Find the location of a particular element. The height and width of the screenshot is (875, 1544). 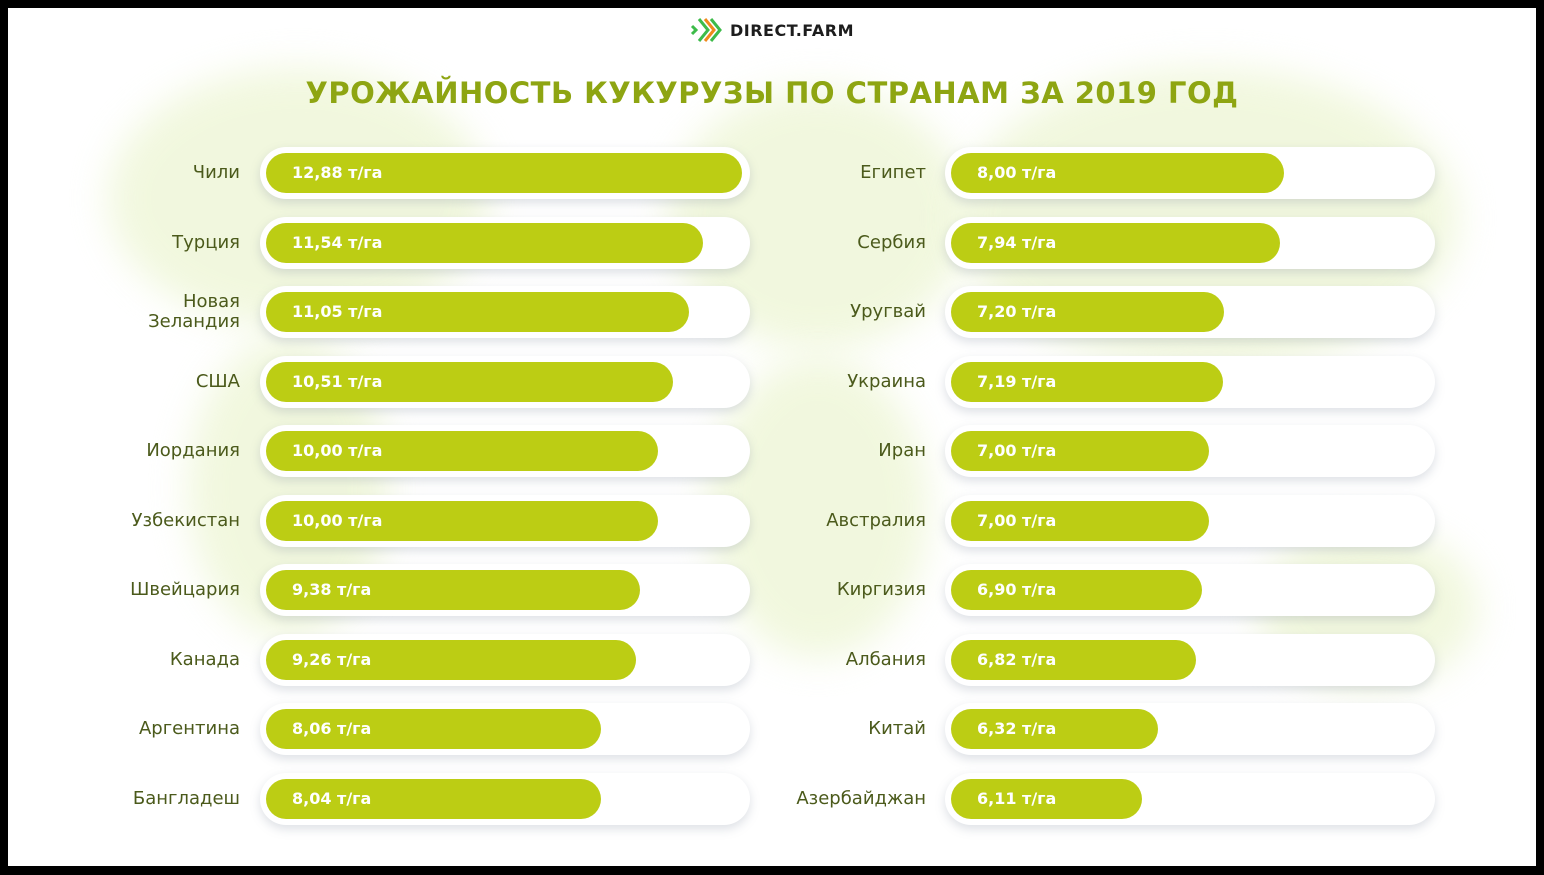

data-label: 9,38 т/га is located at coordinates (332, 589).